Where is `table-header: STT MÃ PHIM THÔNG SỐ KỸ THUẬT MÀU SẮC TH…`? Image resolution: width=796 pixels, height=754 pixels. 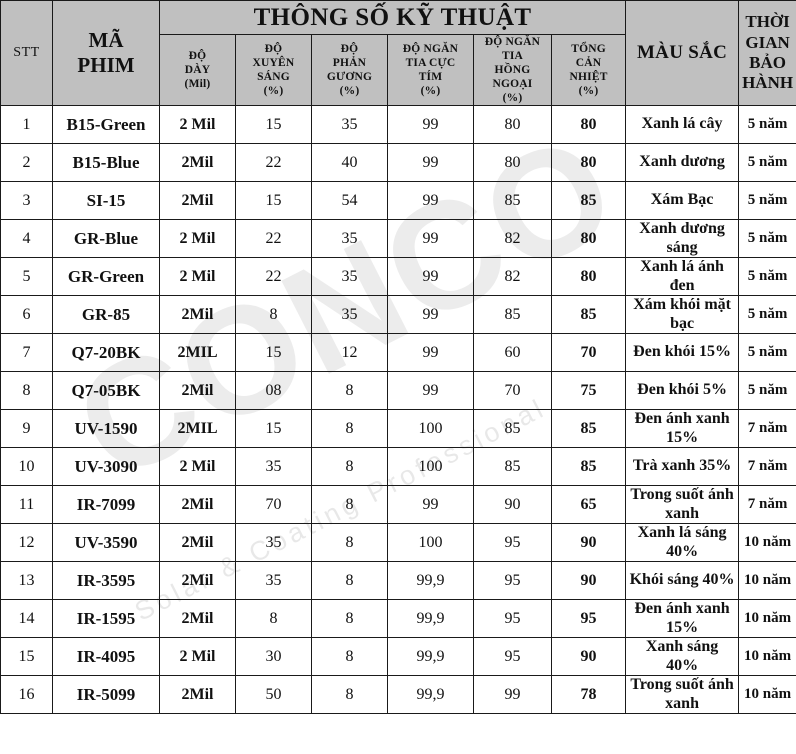 table-header: STT MÃ PHIM THÔNG SỐ KỸ THUẬT MÀU SẮC TH… is located at coordinates (398, 53).